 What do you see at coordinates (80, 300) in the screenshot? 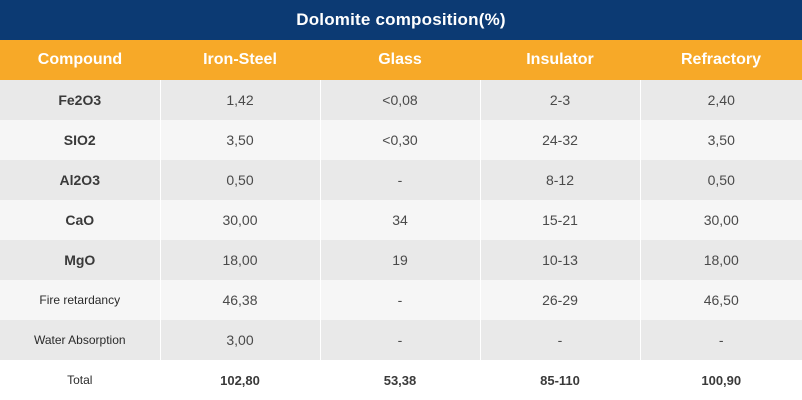
I see `compound-cell: Fire retardancy` at bounding box center [80, 300].